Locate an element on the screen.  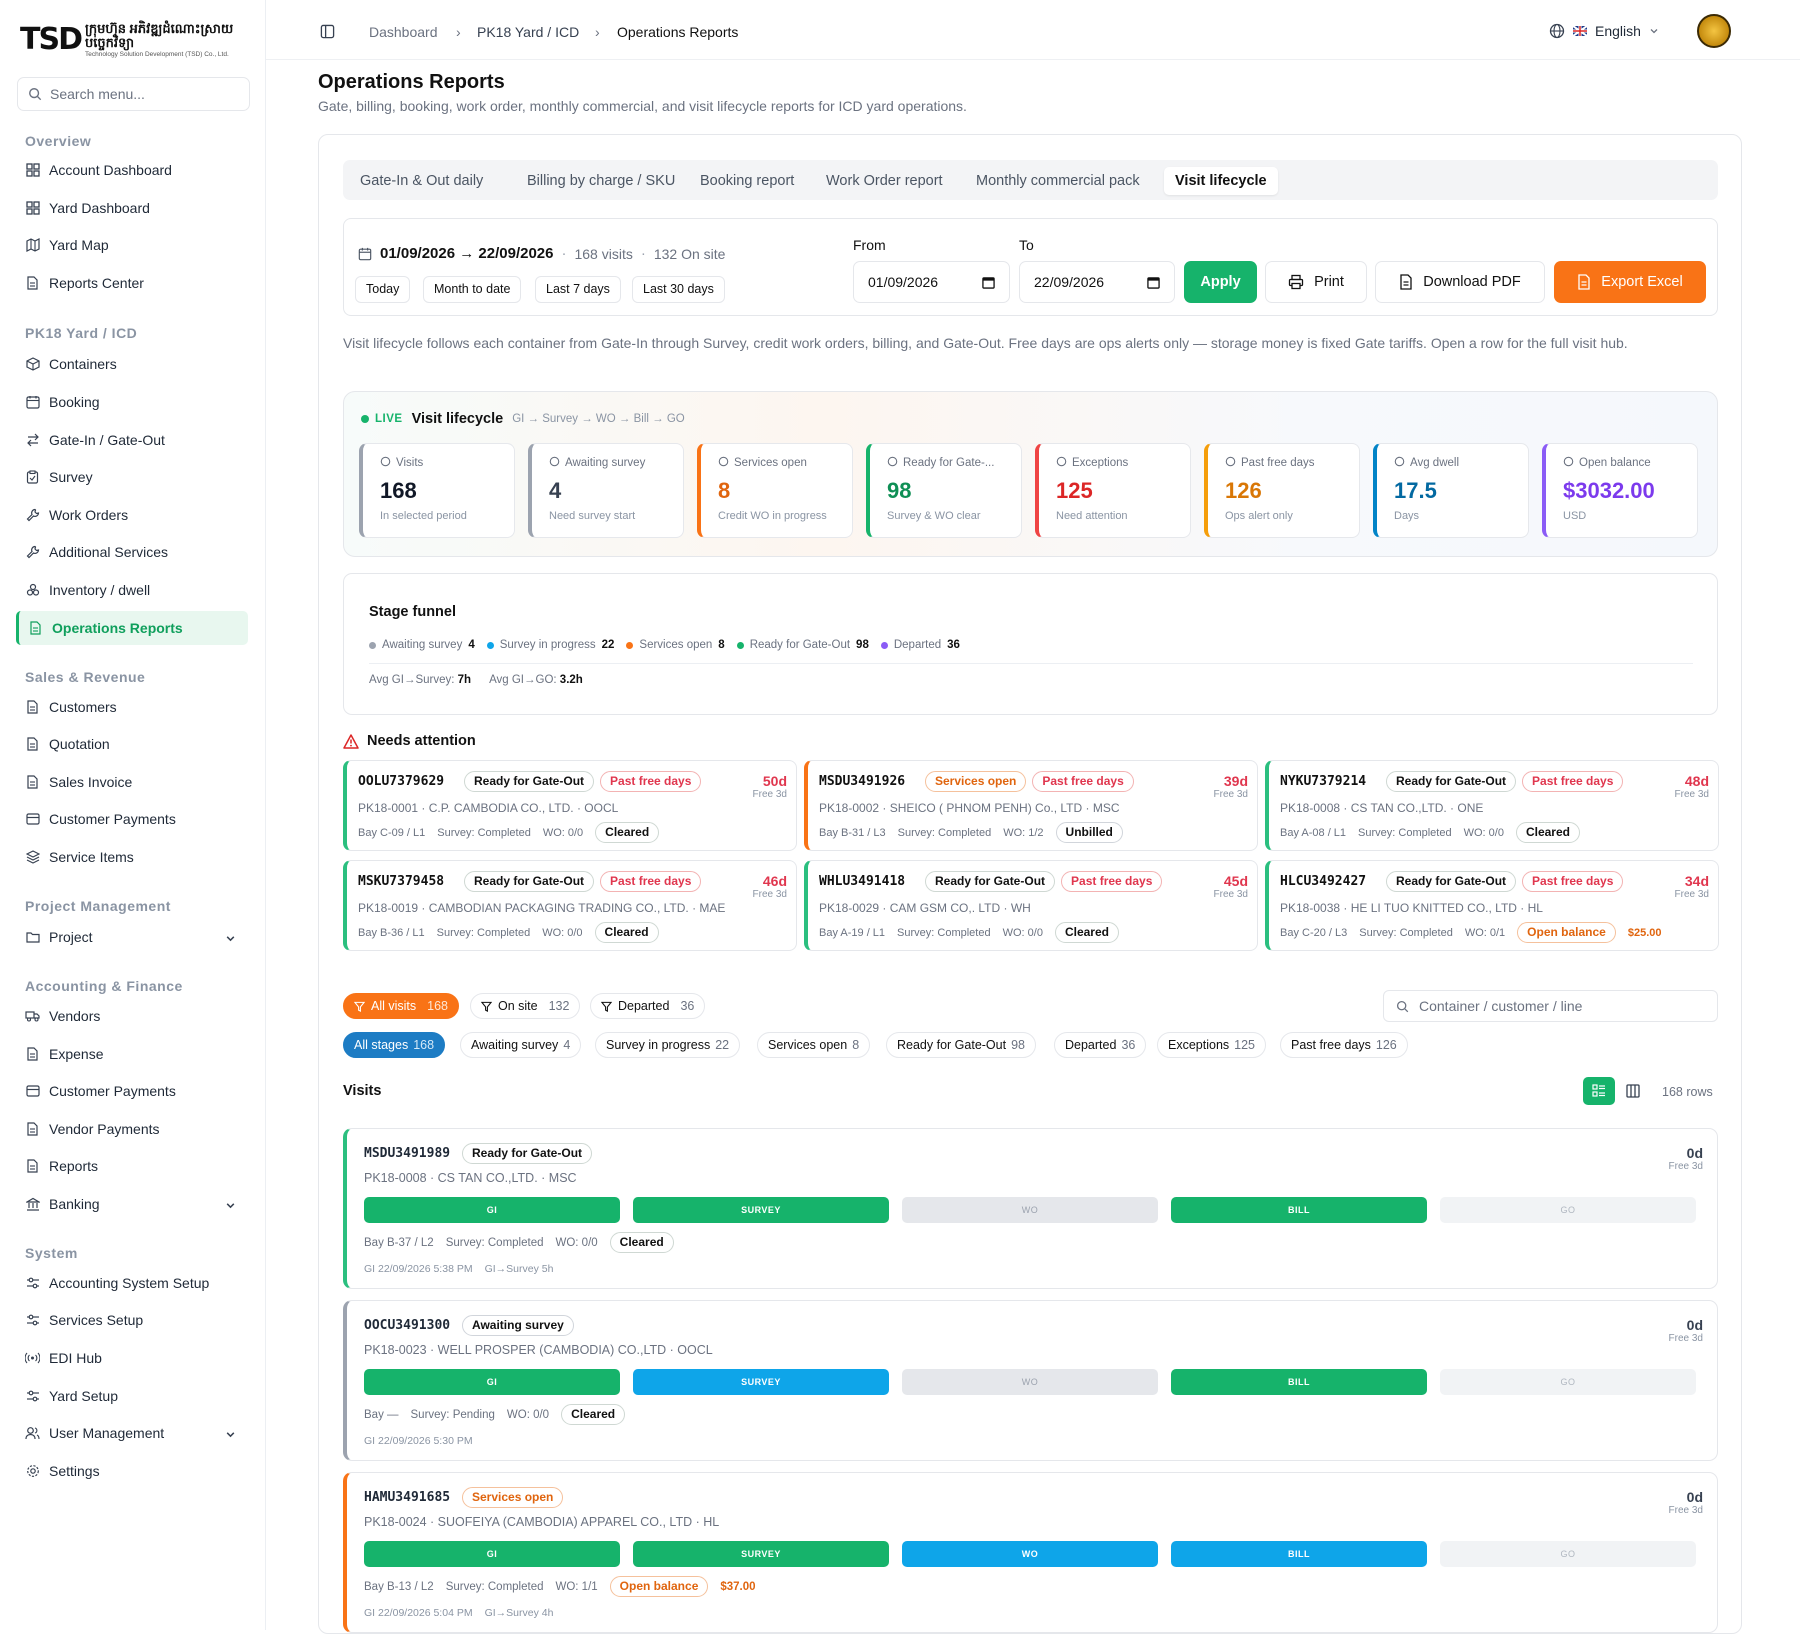
language-selector: English is located at coordinates (1604, 31).